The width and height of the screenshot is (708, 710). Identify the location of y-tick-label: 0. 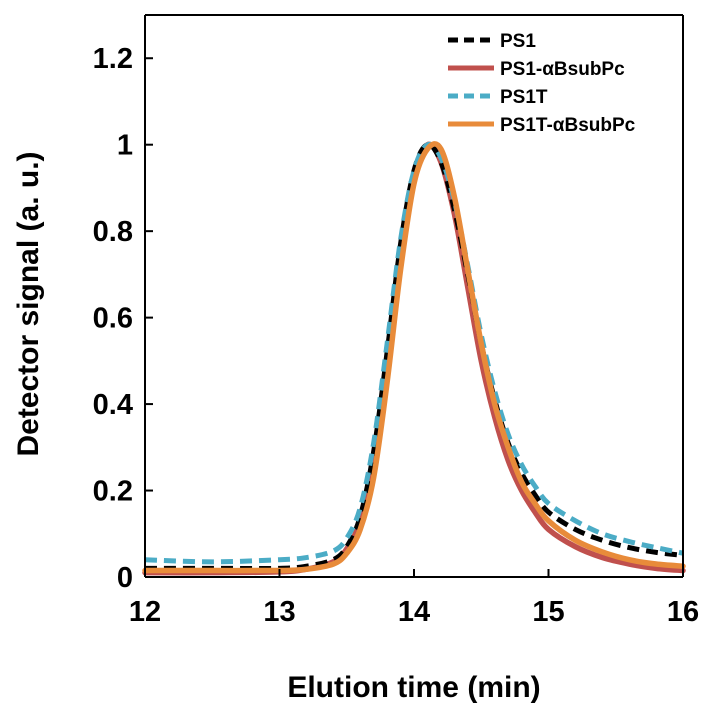
(125, 578).